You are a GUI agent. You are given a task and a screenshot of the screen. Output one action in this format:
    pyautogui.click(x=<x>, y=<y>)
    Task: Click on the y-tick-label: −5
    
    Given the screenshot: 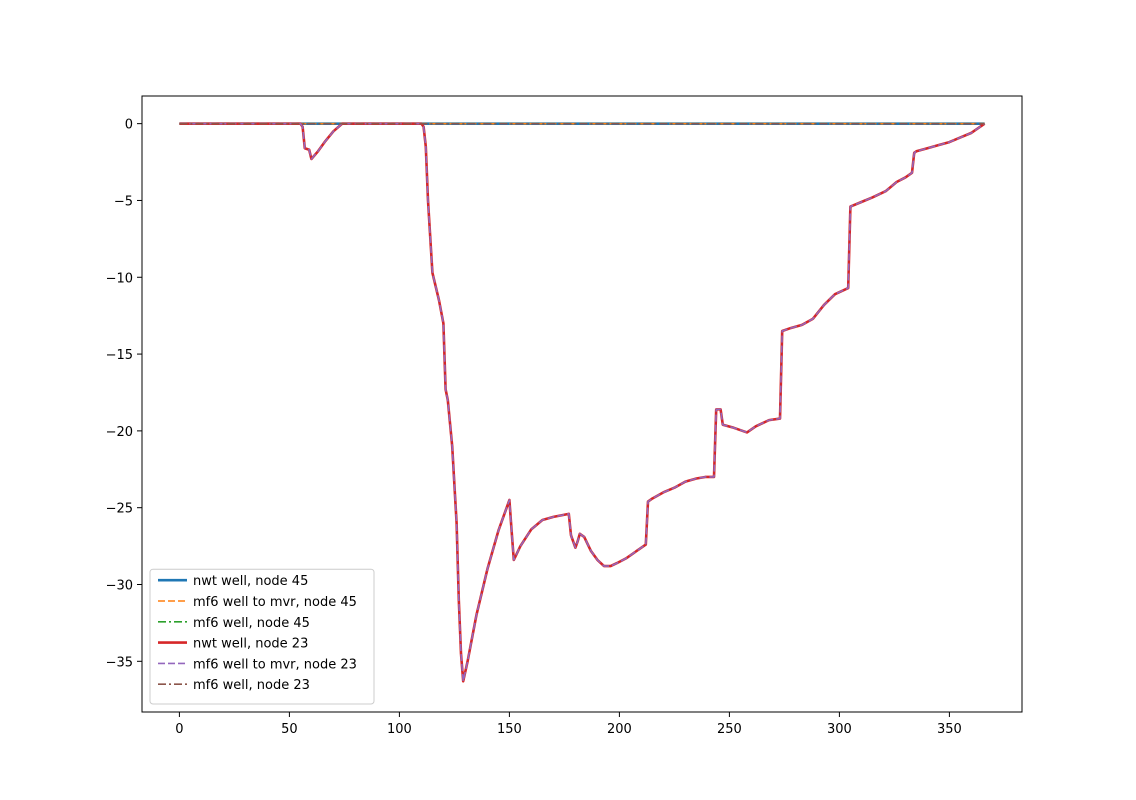 What is the action you would take?
    pyautogui.click(x=123, y=201)
    